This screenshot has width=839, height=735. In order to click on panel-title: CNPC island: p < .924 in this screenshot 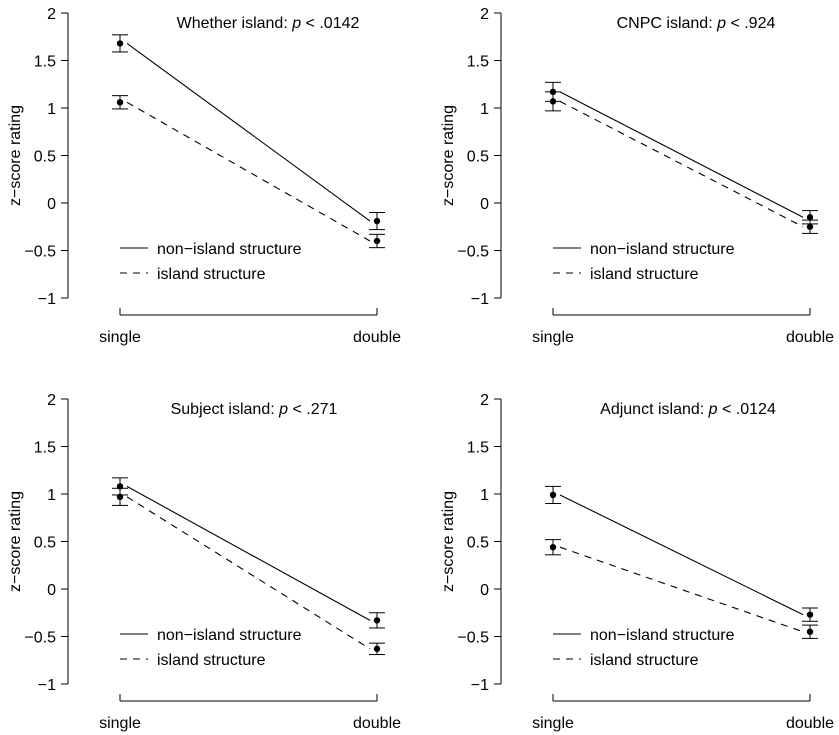, I will do `click(696, 23)`.